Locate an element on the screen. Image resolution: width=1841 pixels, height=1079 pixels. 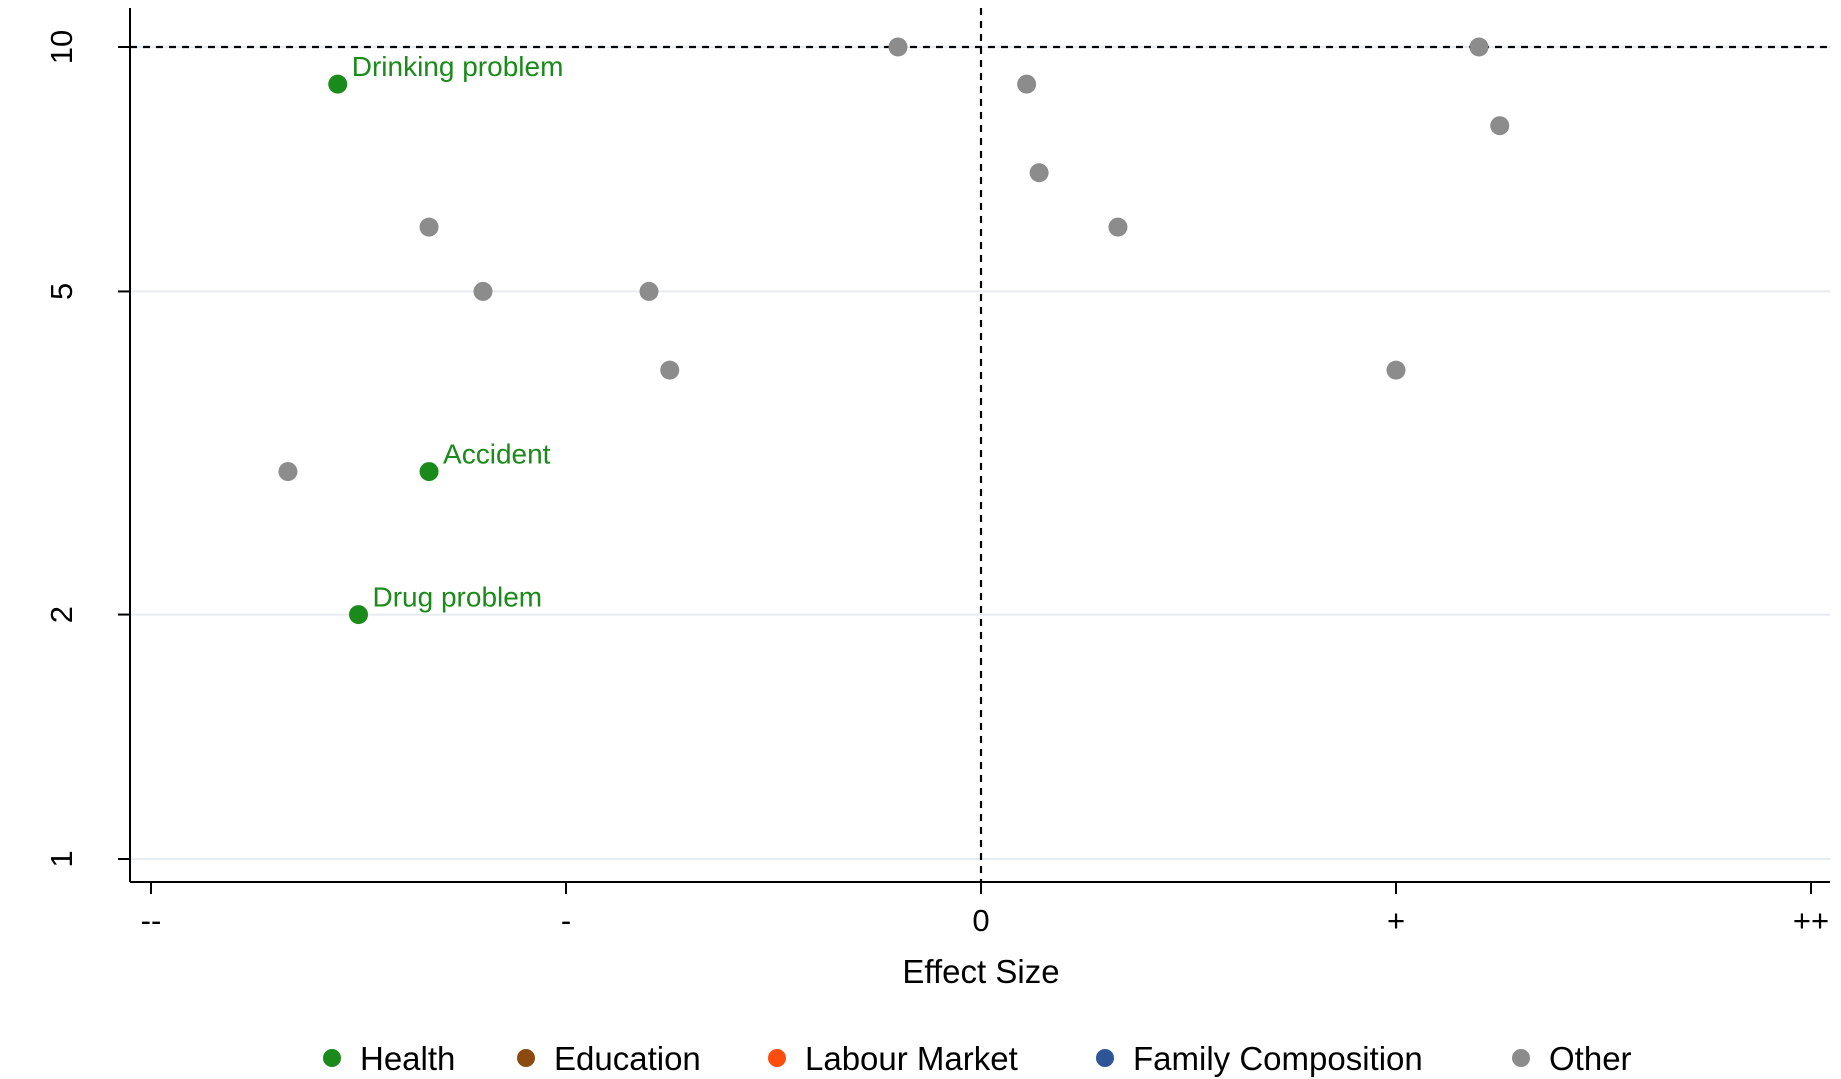
legend-label: Other is located at coordinates (1590, 1058).